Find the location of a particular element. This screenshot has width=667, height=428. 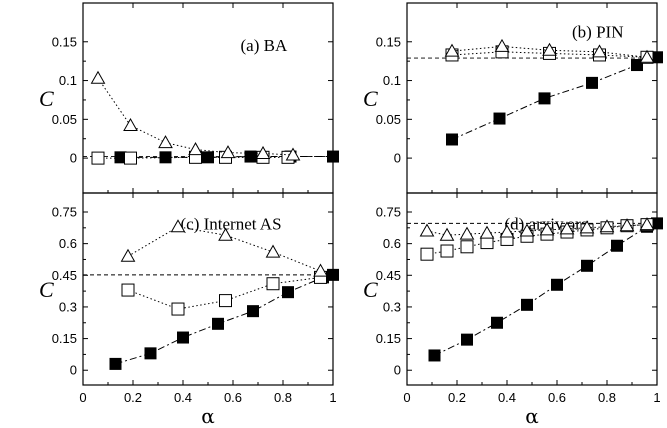

panel-label: (b) PIN is located at coordinates (597, 32).